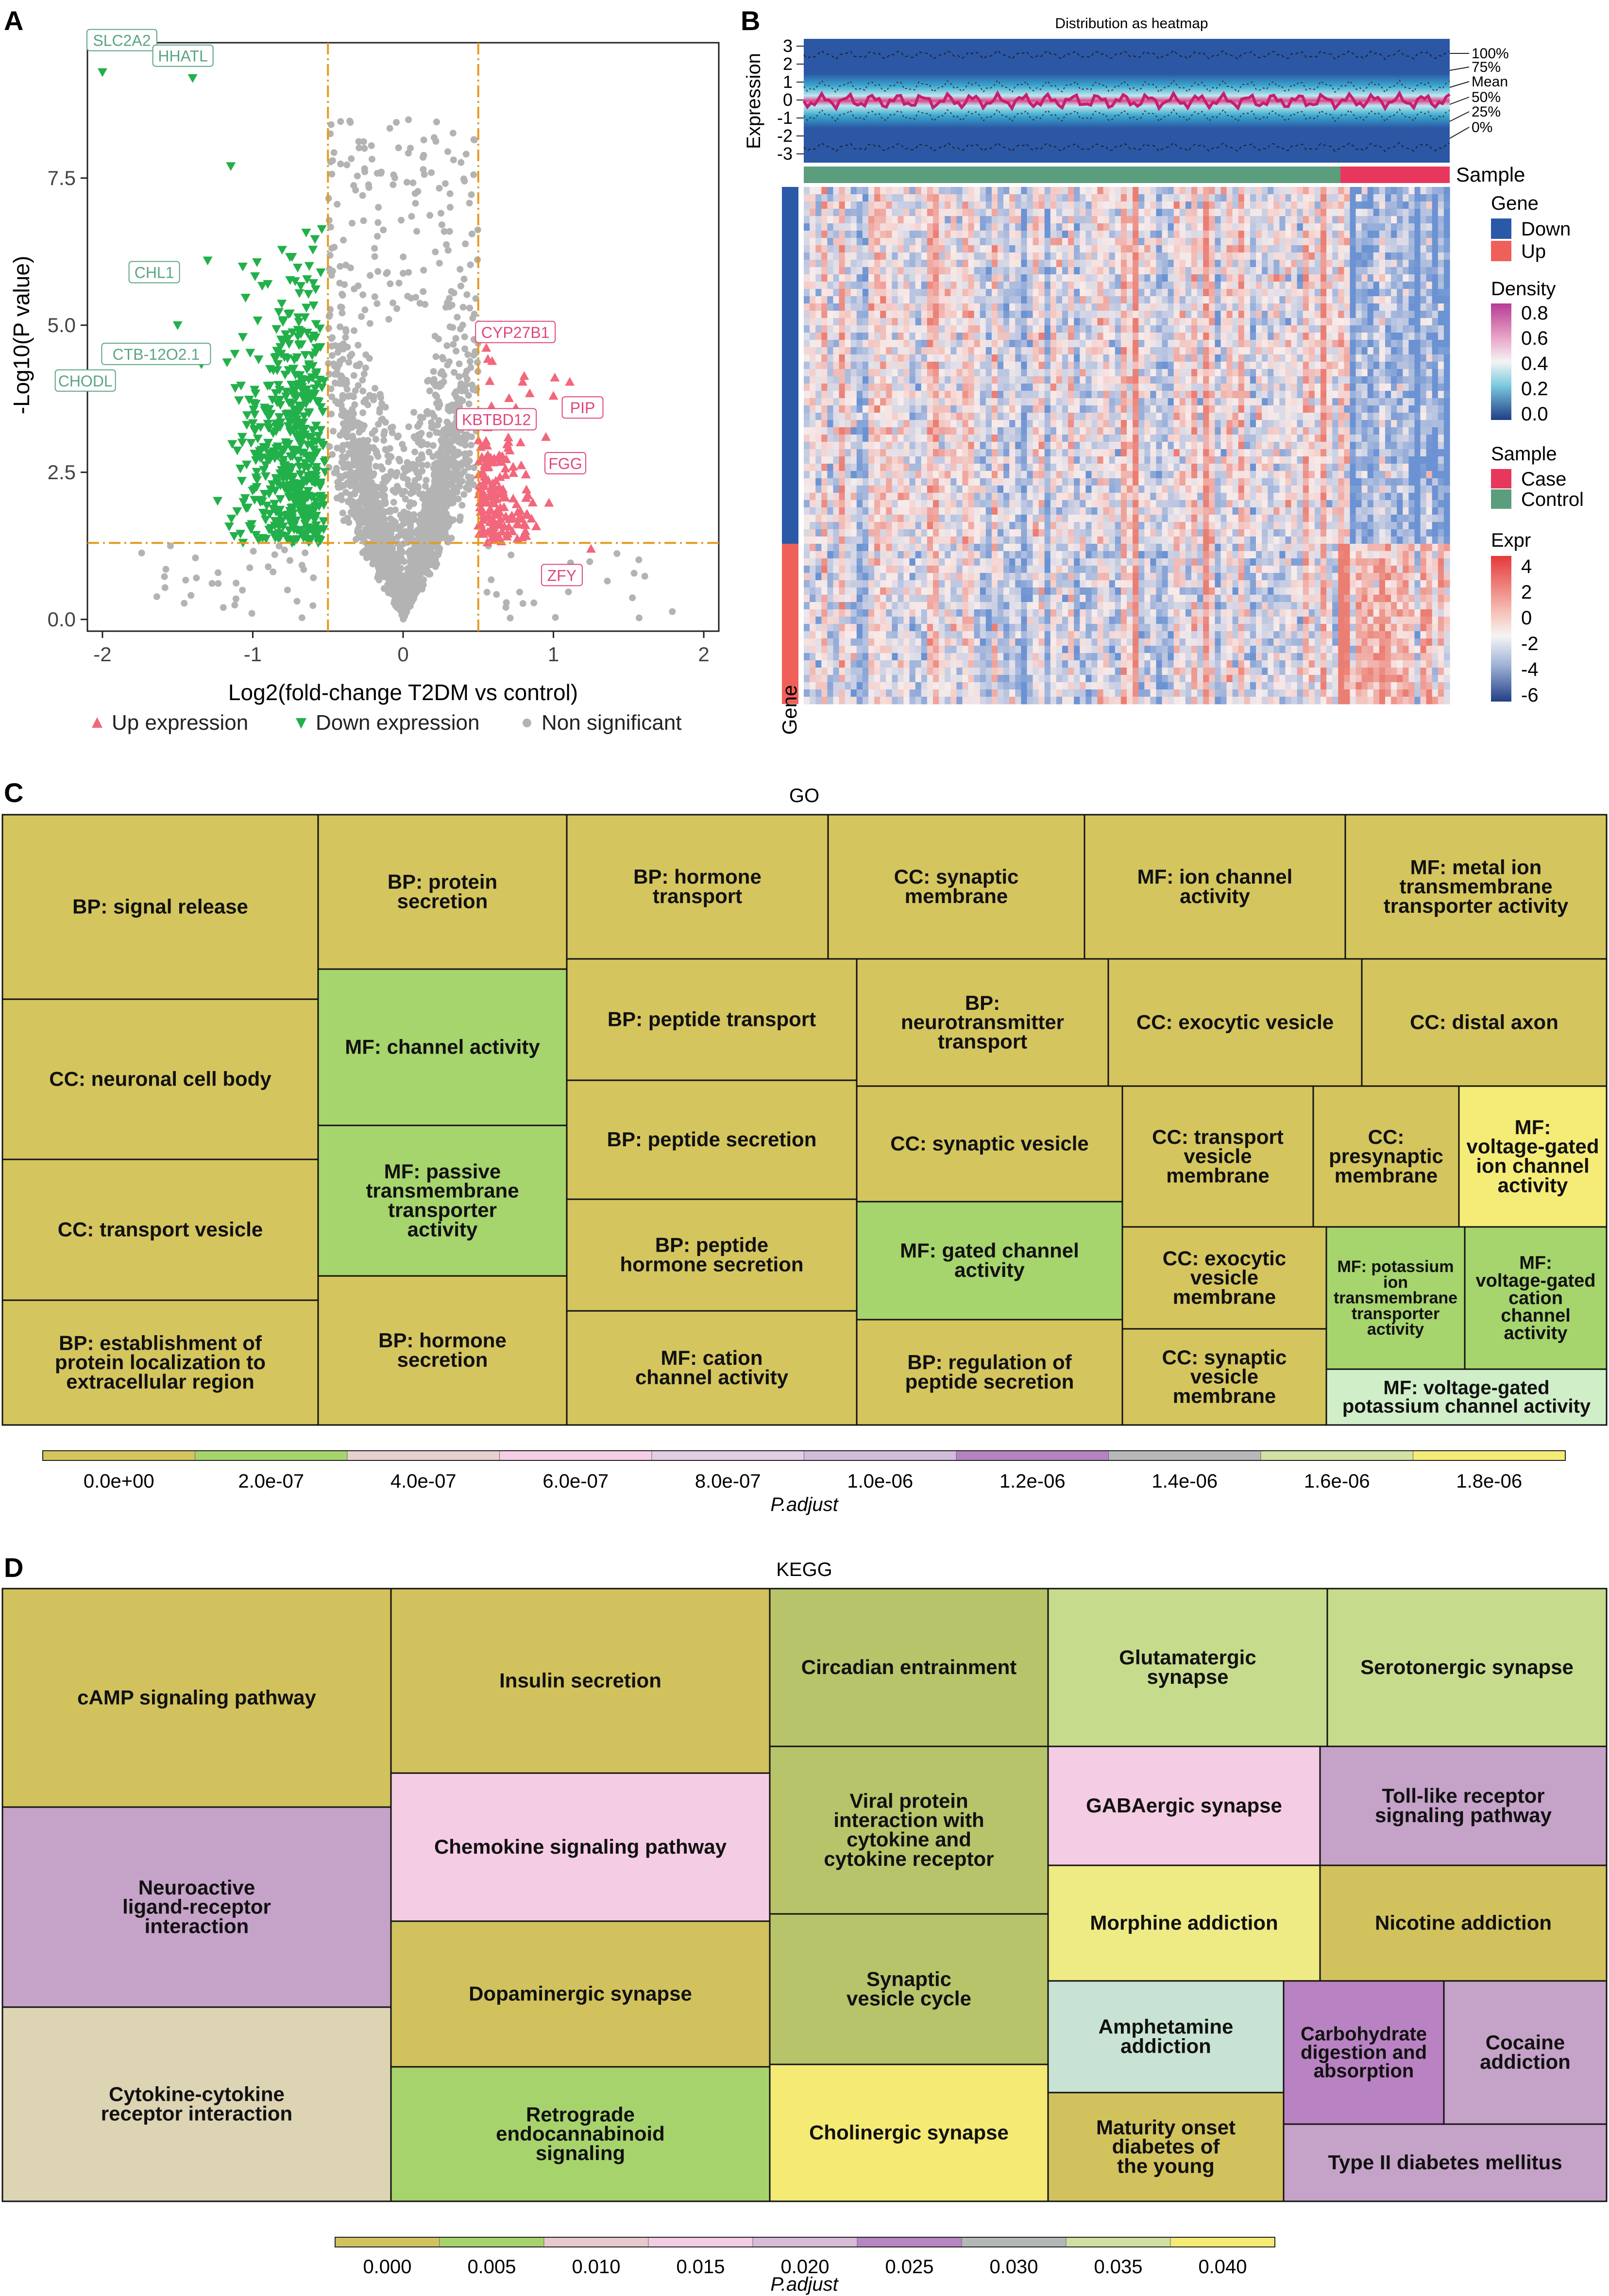 The image size is (1609, 2296). What do you see at coordinates (387, 345) in the screenshot?
I see `volcano-points` at bounding box center [387, 345].